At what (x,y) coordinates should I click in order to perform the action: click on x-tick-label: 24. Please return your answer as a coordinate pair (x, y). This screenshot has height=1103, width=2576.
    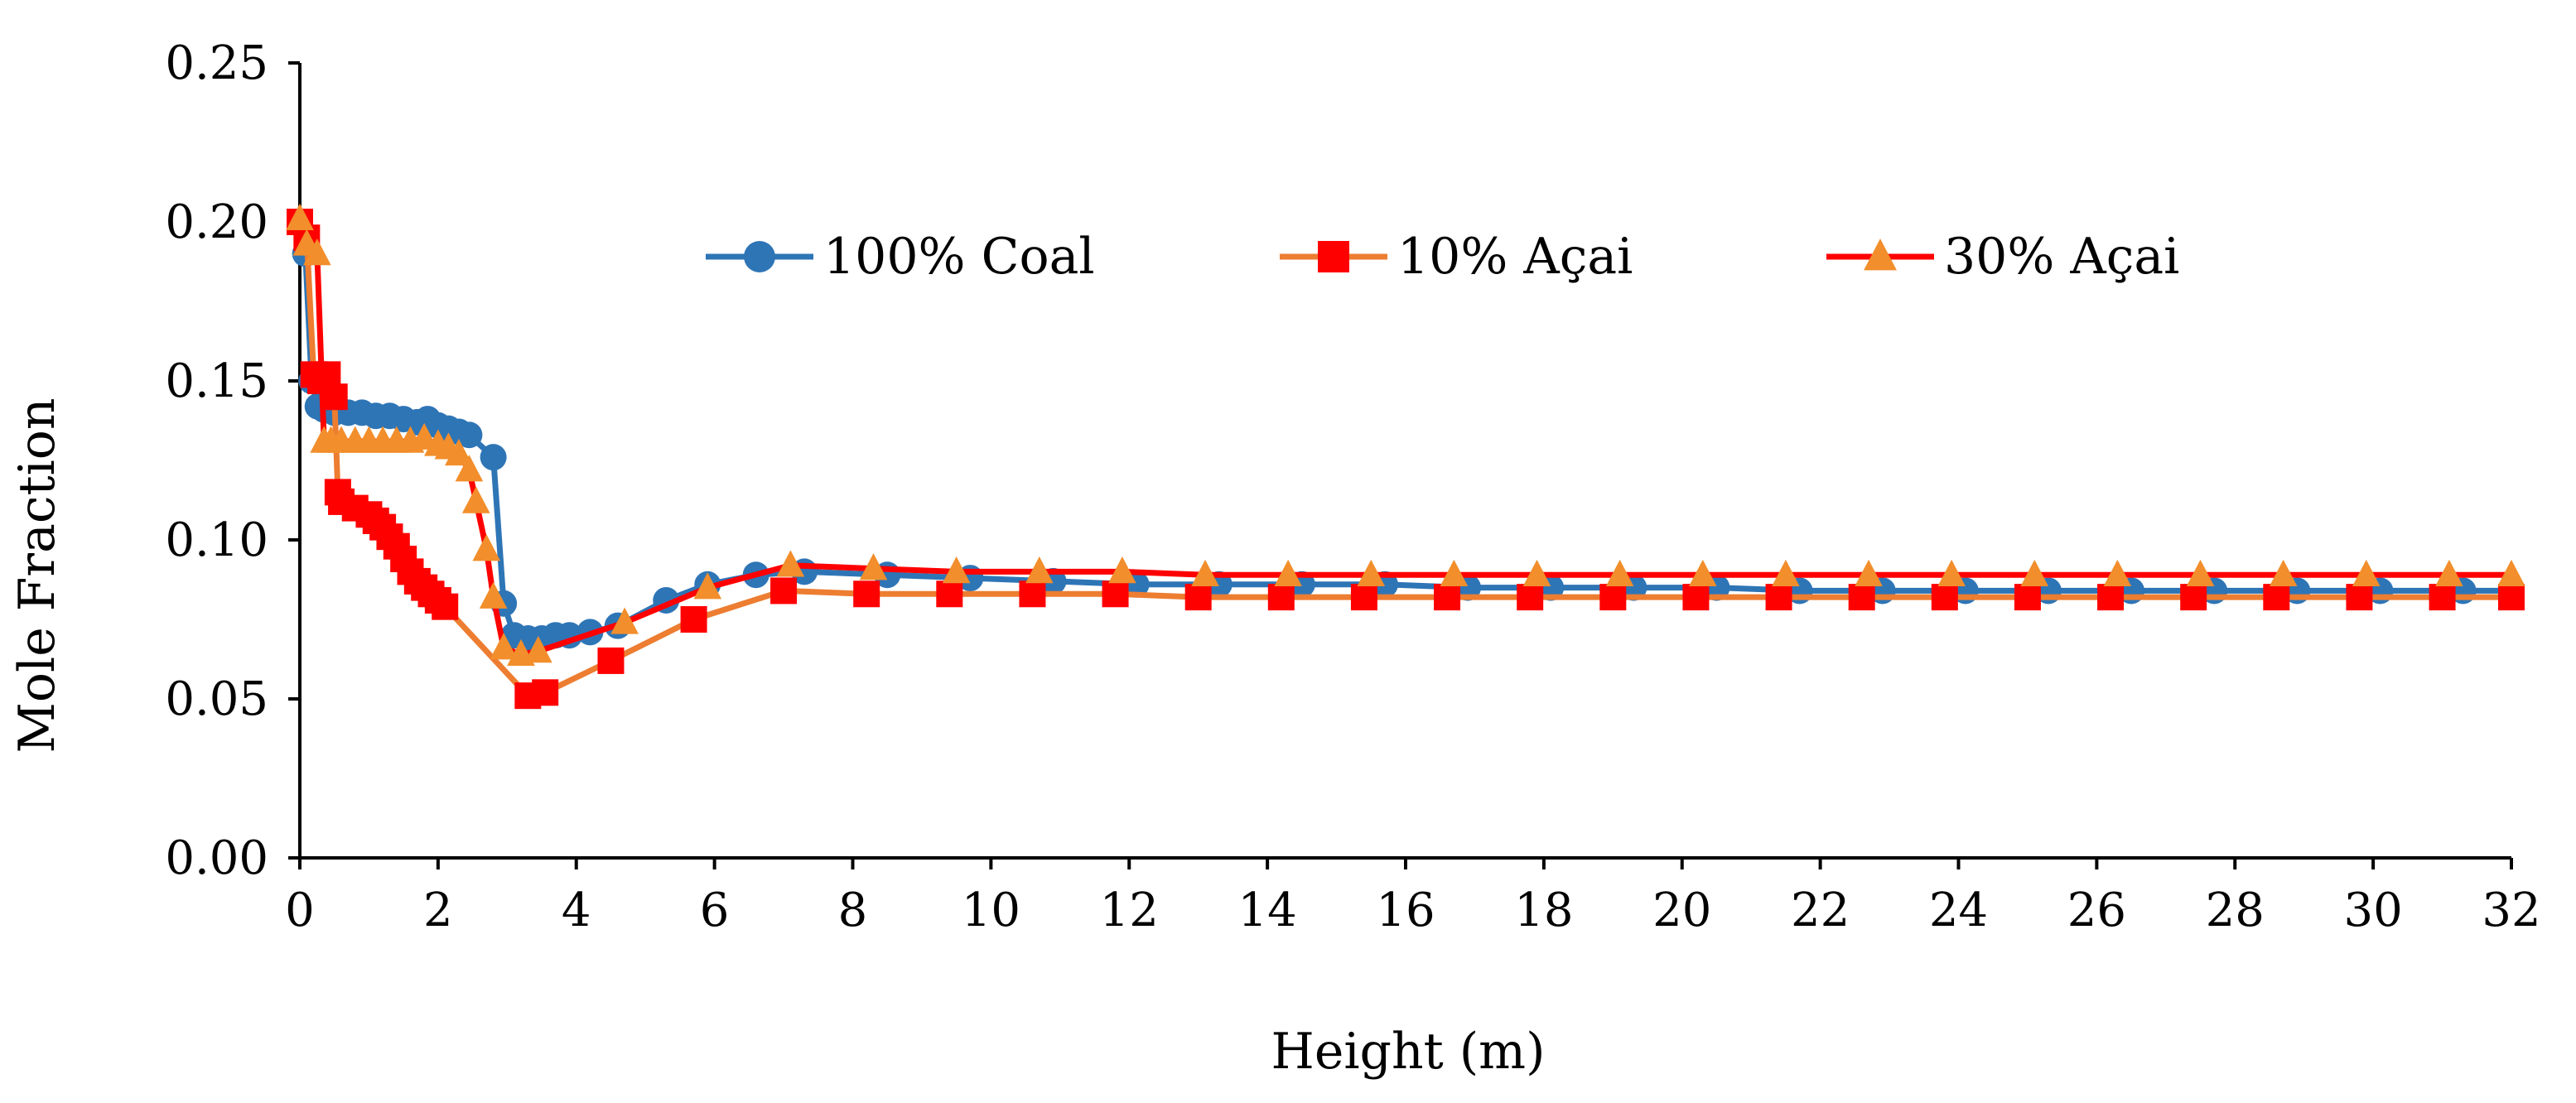
    Looking at the image, I should click on (1958, 911).